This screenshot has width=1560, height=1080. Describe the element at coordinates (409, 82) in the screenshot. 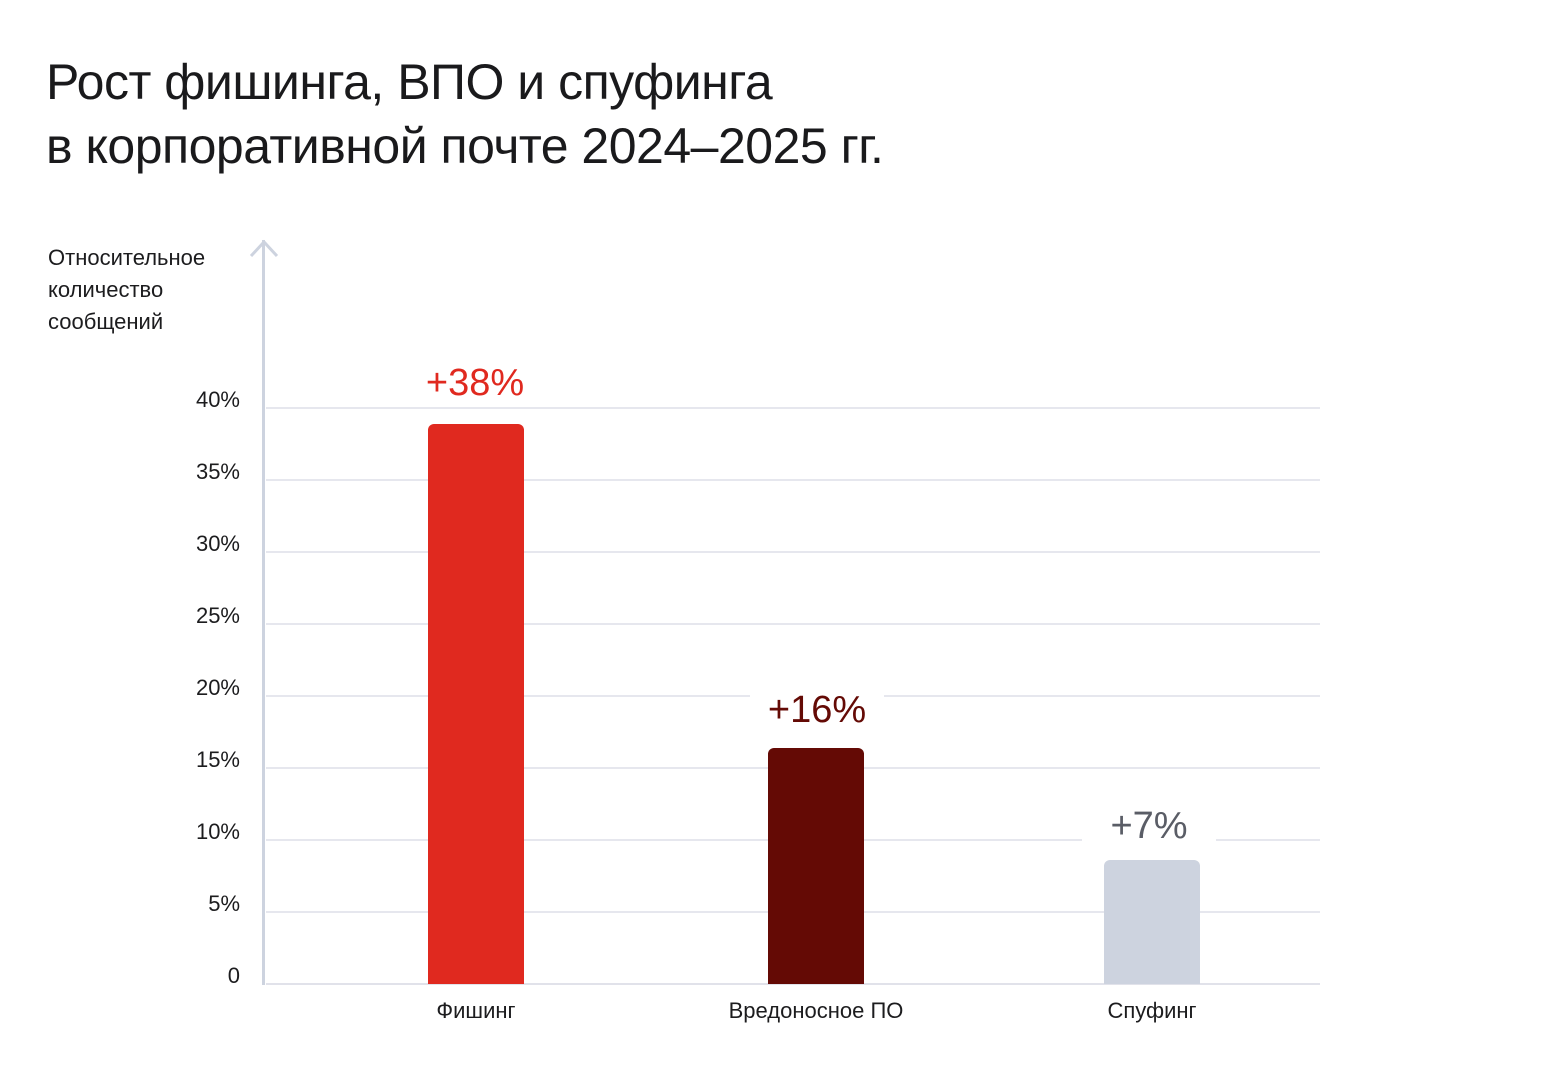

I see `chart-title-line-1: Рост фишинга, ВПО и спуфинга` at that location.